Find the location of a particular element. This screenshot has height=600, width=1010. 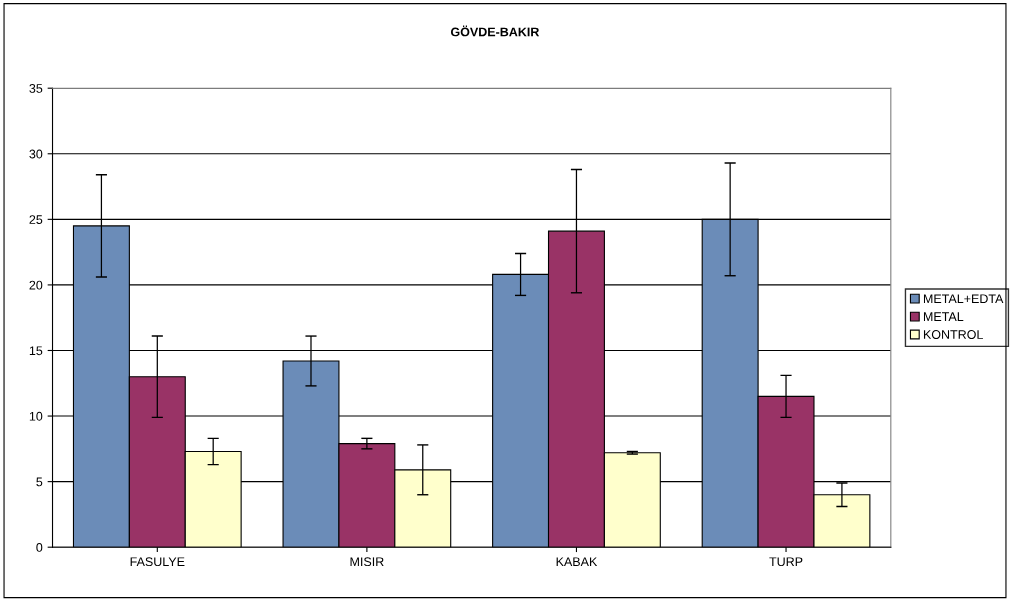

legend-label: METAL+EDTA is located at coordinates (963, 299).